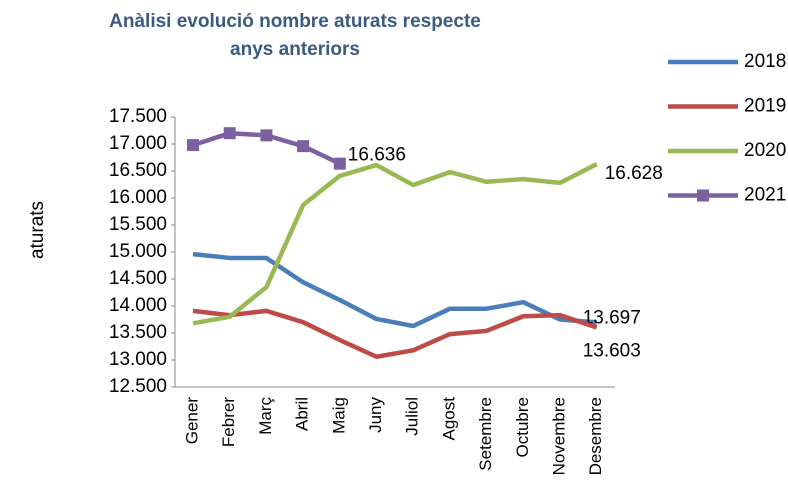 The image size is (788, 497). What do you see at coordinates (765, 61) in the screenshot?
I see `legend-label: 2018` at bounding box center [765, 61].